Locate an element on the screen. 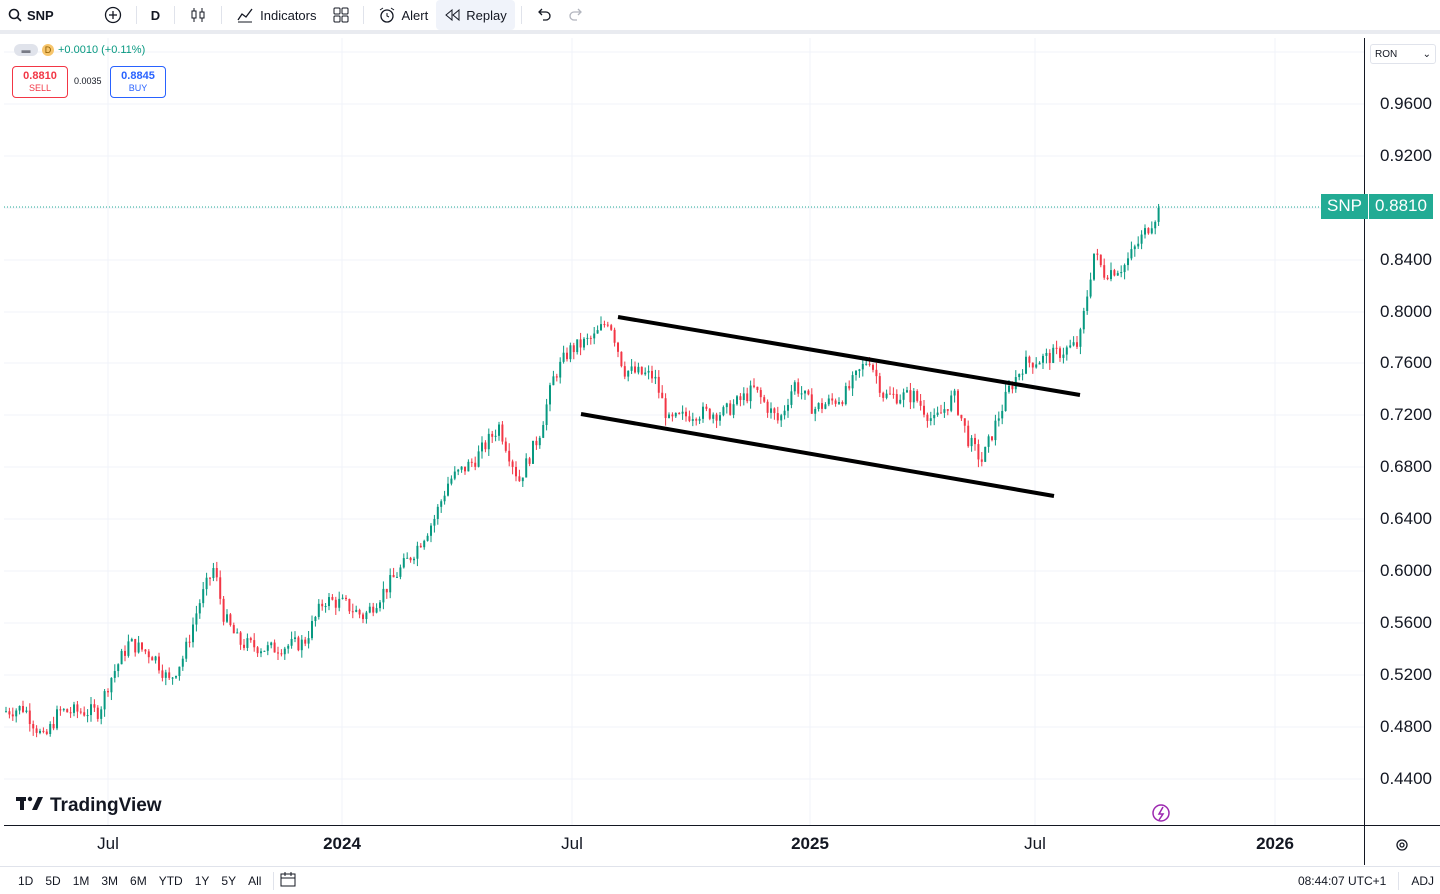 This screenshot has height=894, width=1440. price-tick-label: 0.6400 is located at coordinates (1406, 518).